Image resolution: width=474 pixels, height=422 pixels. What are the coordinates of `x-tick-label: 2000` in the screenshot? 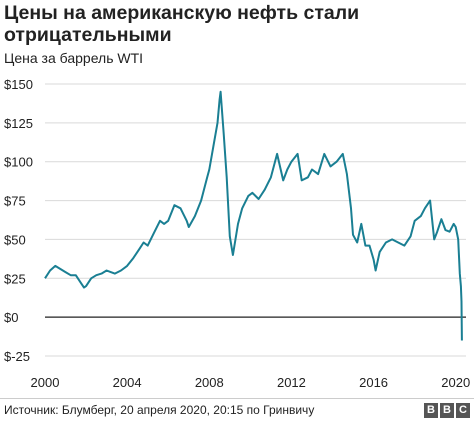 It's located at (45, 382).